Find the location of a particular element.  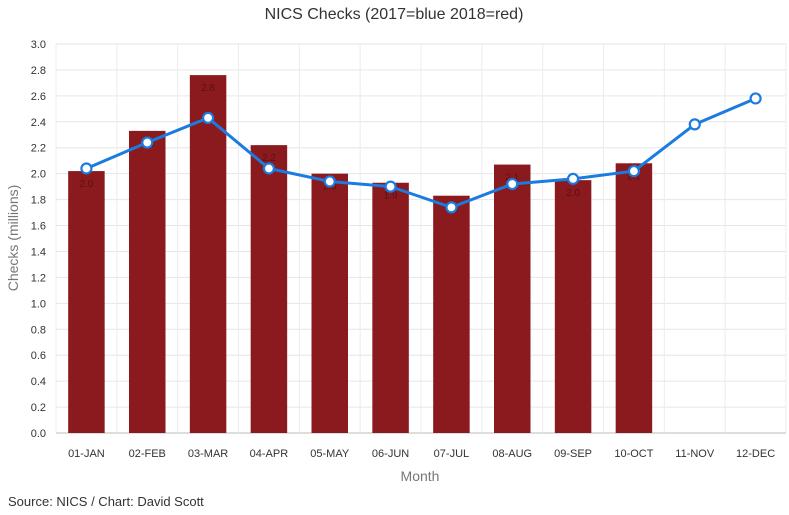

y-tick-label: 0.6 is located at coordinates (38, 356).